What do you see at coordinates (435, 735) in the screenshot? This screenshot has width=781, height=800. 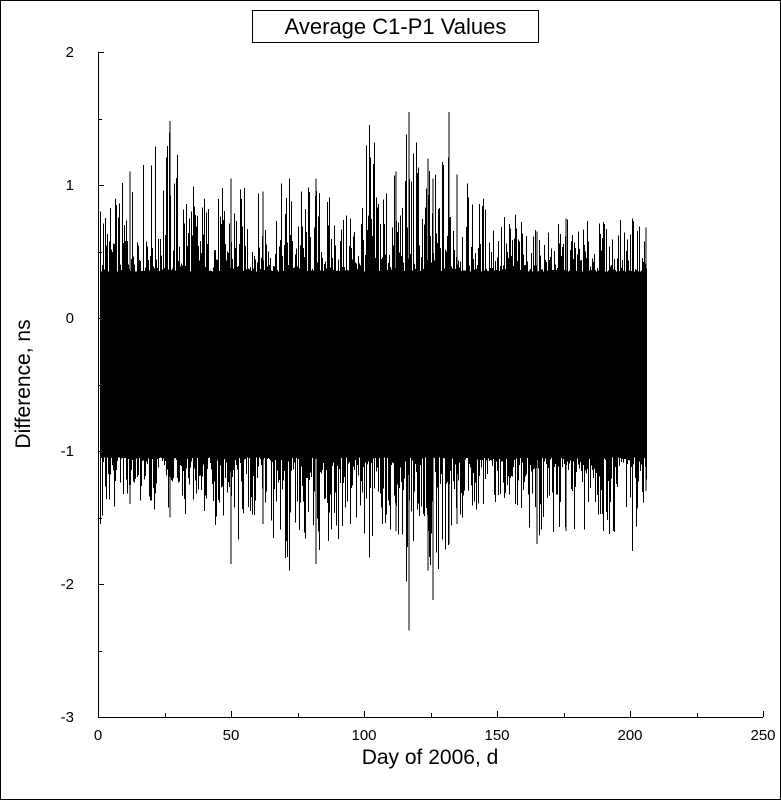 I see `x-tick-labels: 0 50 100 150 200 250` at bounding box center [435, 735].